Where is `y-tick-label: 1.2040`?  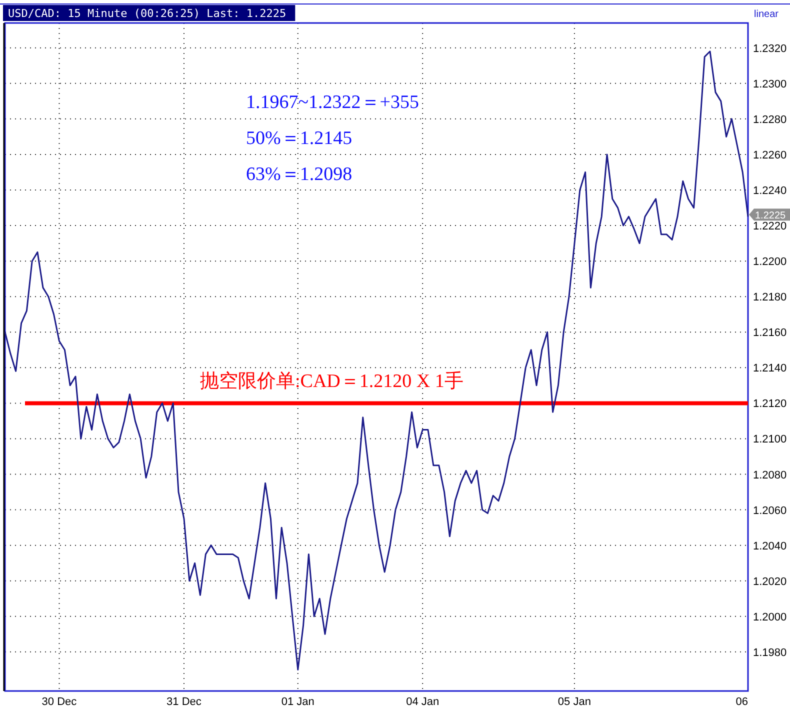 y-tick-label: 1.2040 is located at coordinates (770, 546).